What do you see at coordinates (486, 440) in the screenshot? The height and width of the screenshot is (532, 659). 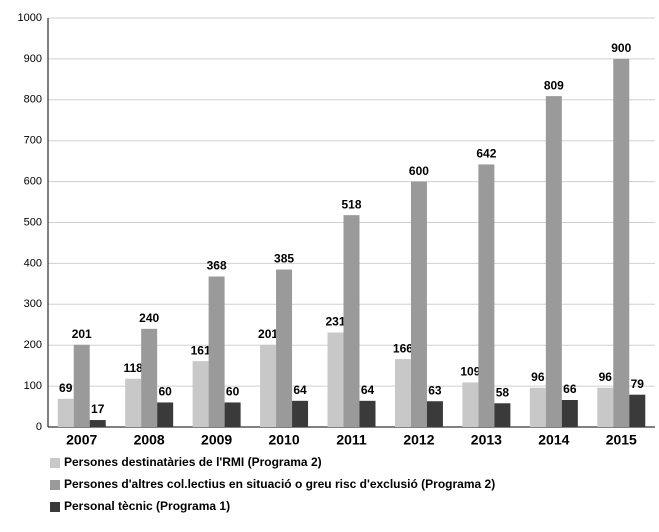 I see `x-tick-label: 2013` at bounding box center [486, 440].